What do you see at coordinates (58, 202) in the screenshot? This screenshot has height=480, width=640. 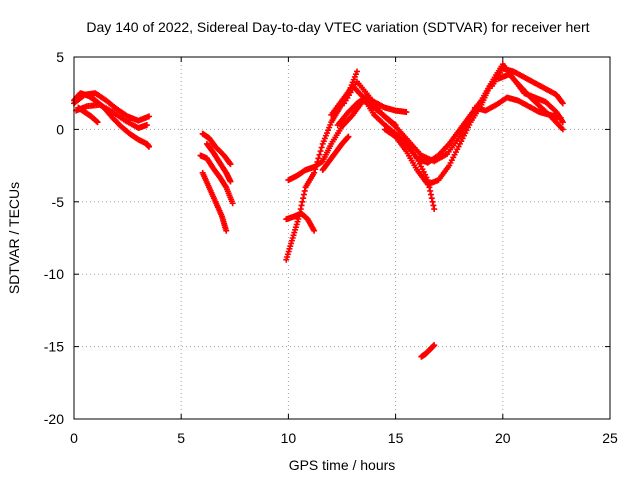 I see `y-tick-label: -5` at bounding box center [58, 202].